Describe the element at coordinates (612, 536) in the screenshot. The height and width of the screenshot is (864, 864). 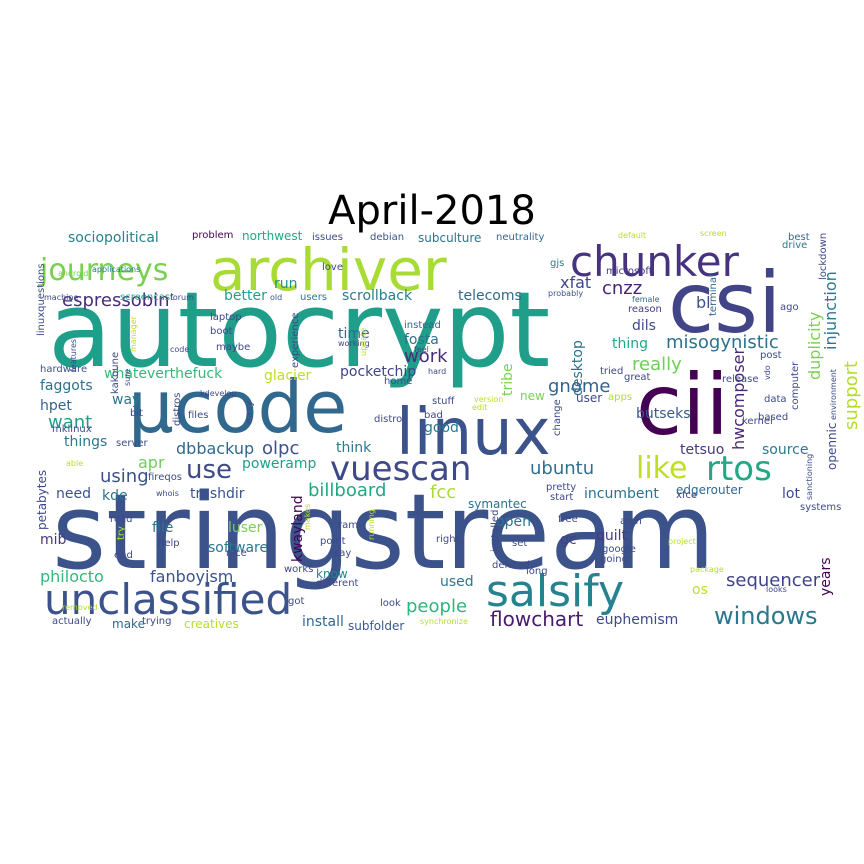
I see `word-quilt: quilt` at that location.